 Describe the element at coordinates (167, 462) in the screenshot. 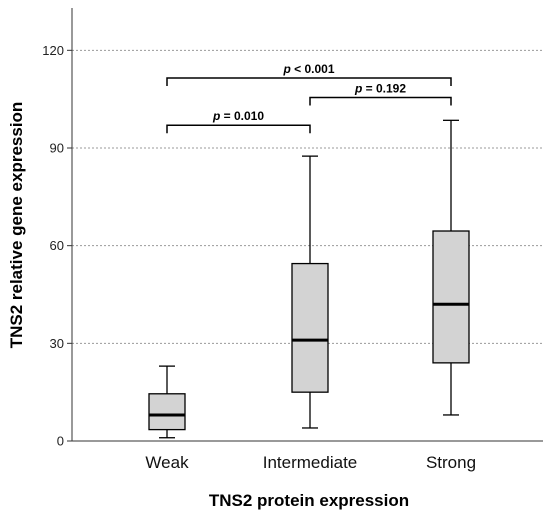

I see `x-category-label: Weak` at that location.